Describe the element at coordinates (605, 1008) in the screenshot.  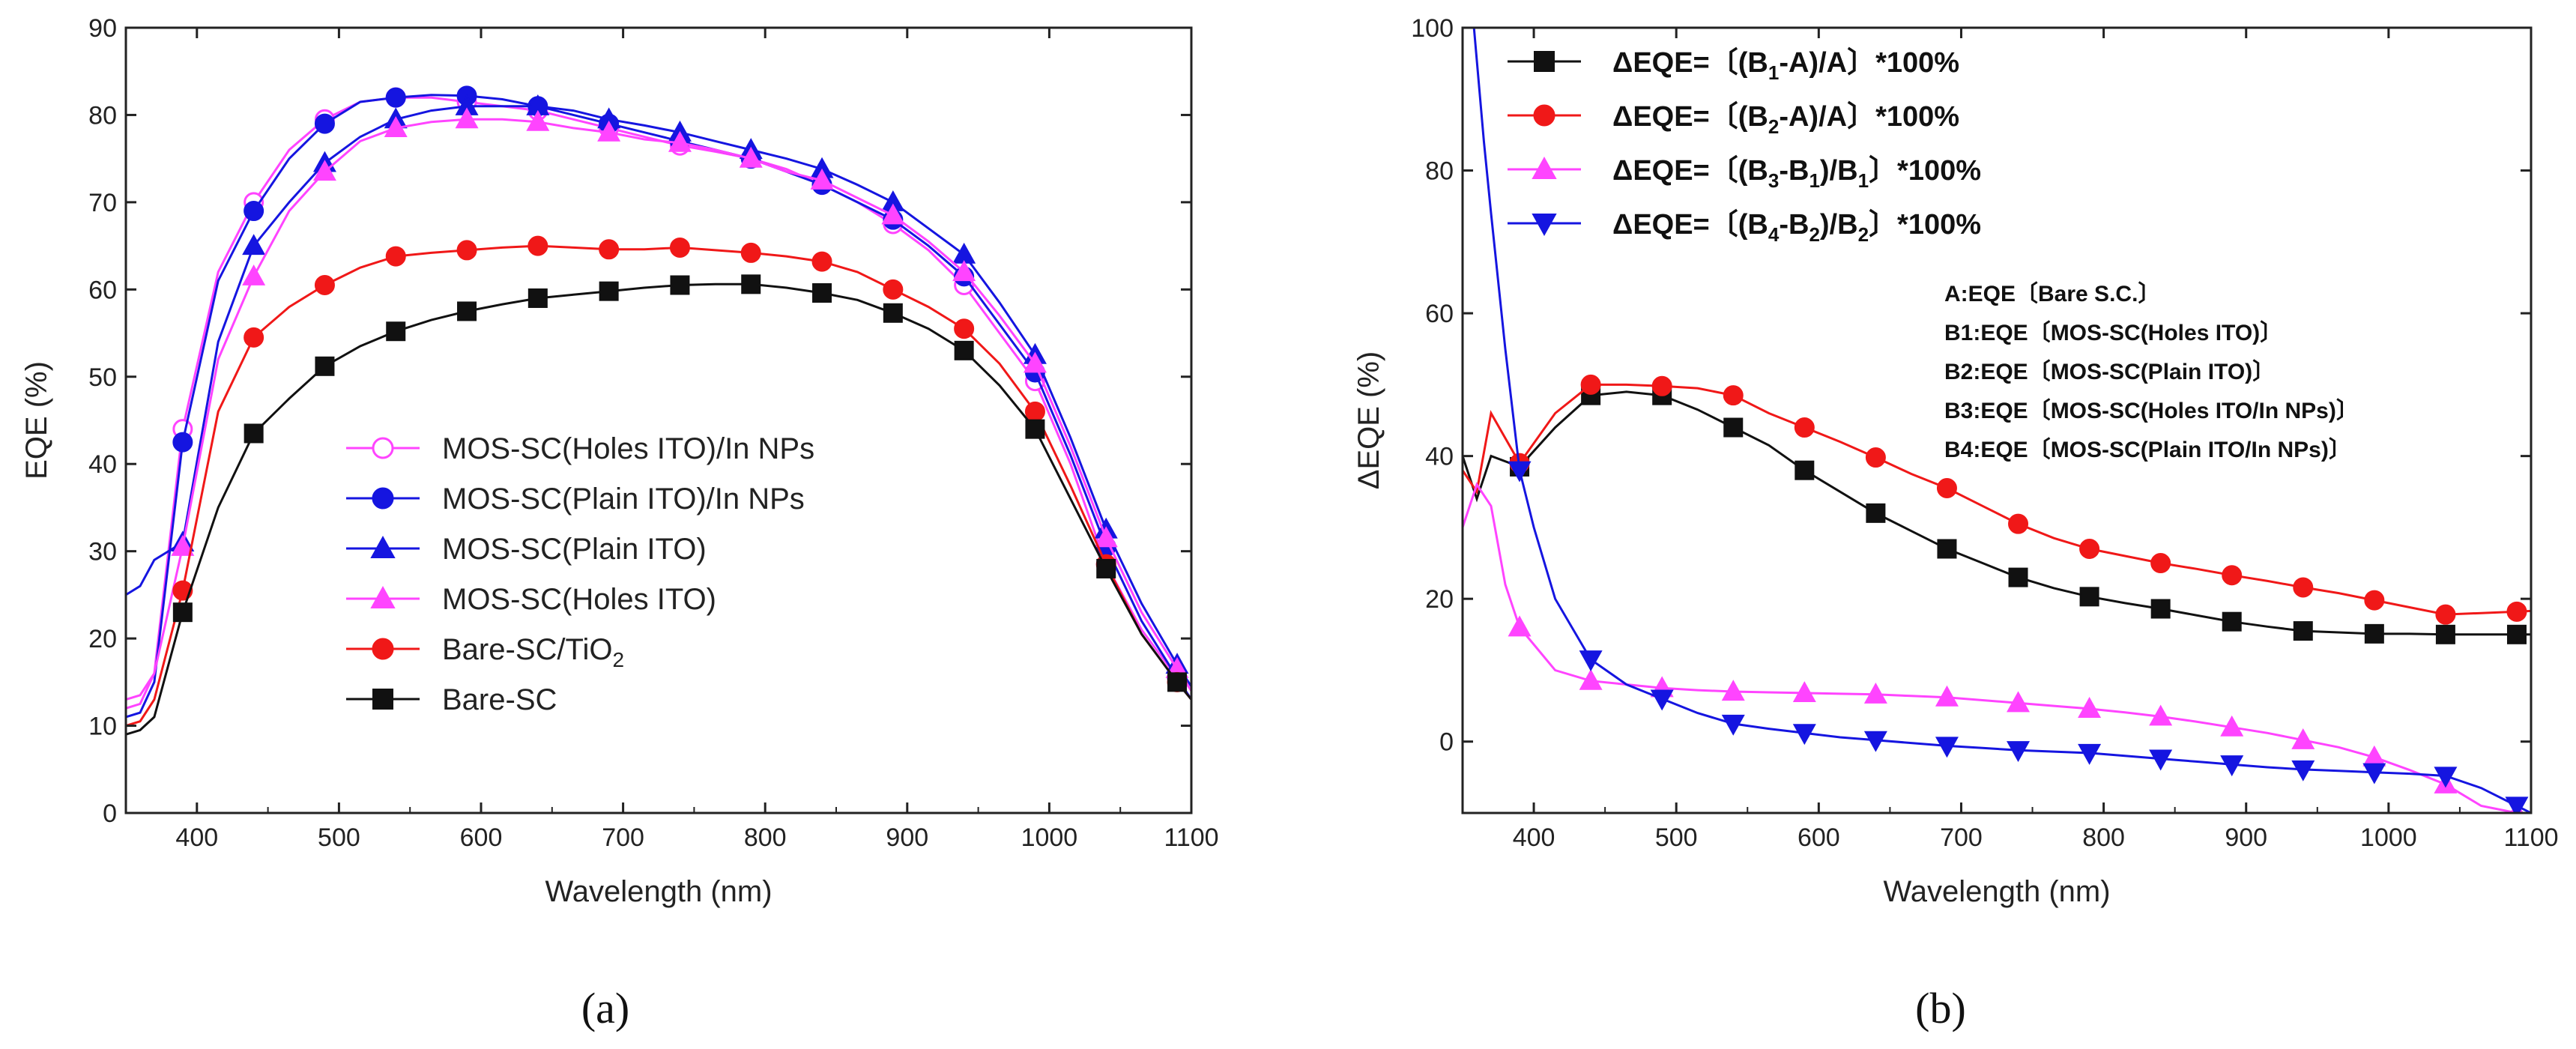
I see `figure-caption: (a)` at that location.